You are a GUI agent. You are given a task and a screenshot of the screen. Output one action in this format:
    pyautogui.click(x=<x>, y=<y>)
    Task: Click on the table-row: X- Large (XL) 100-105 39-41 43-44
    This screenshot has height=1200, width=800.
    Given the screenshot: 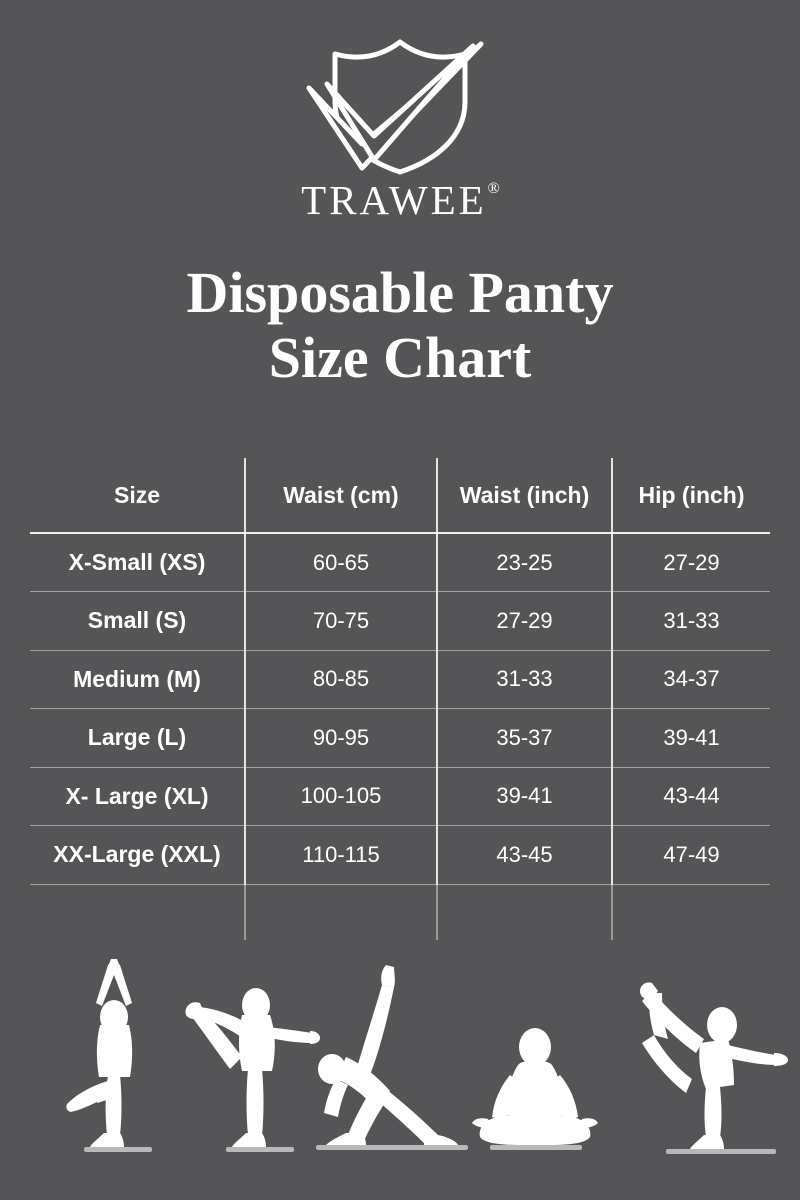 What is the action you would take?
    pyautogui.click(x=400, y=796)
    